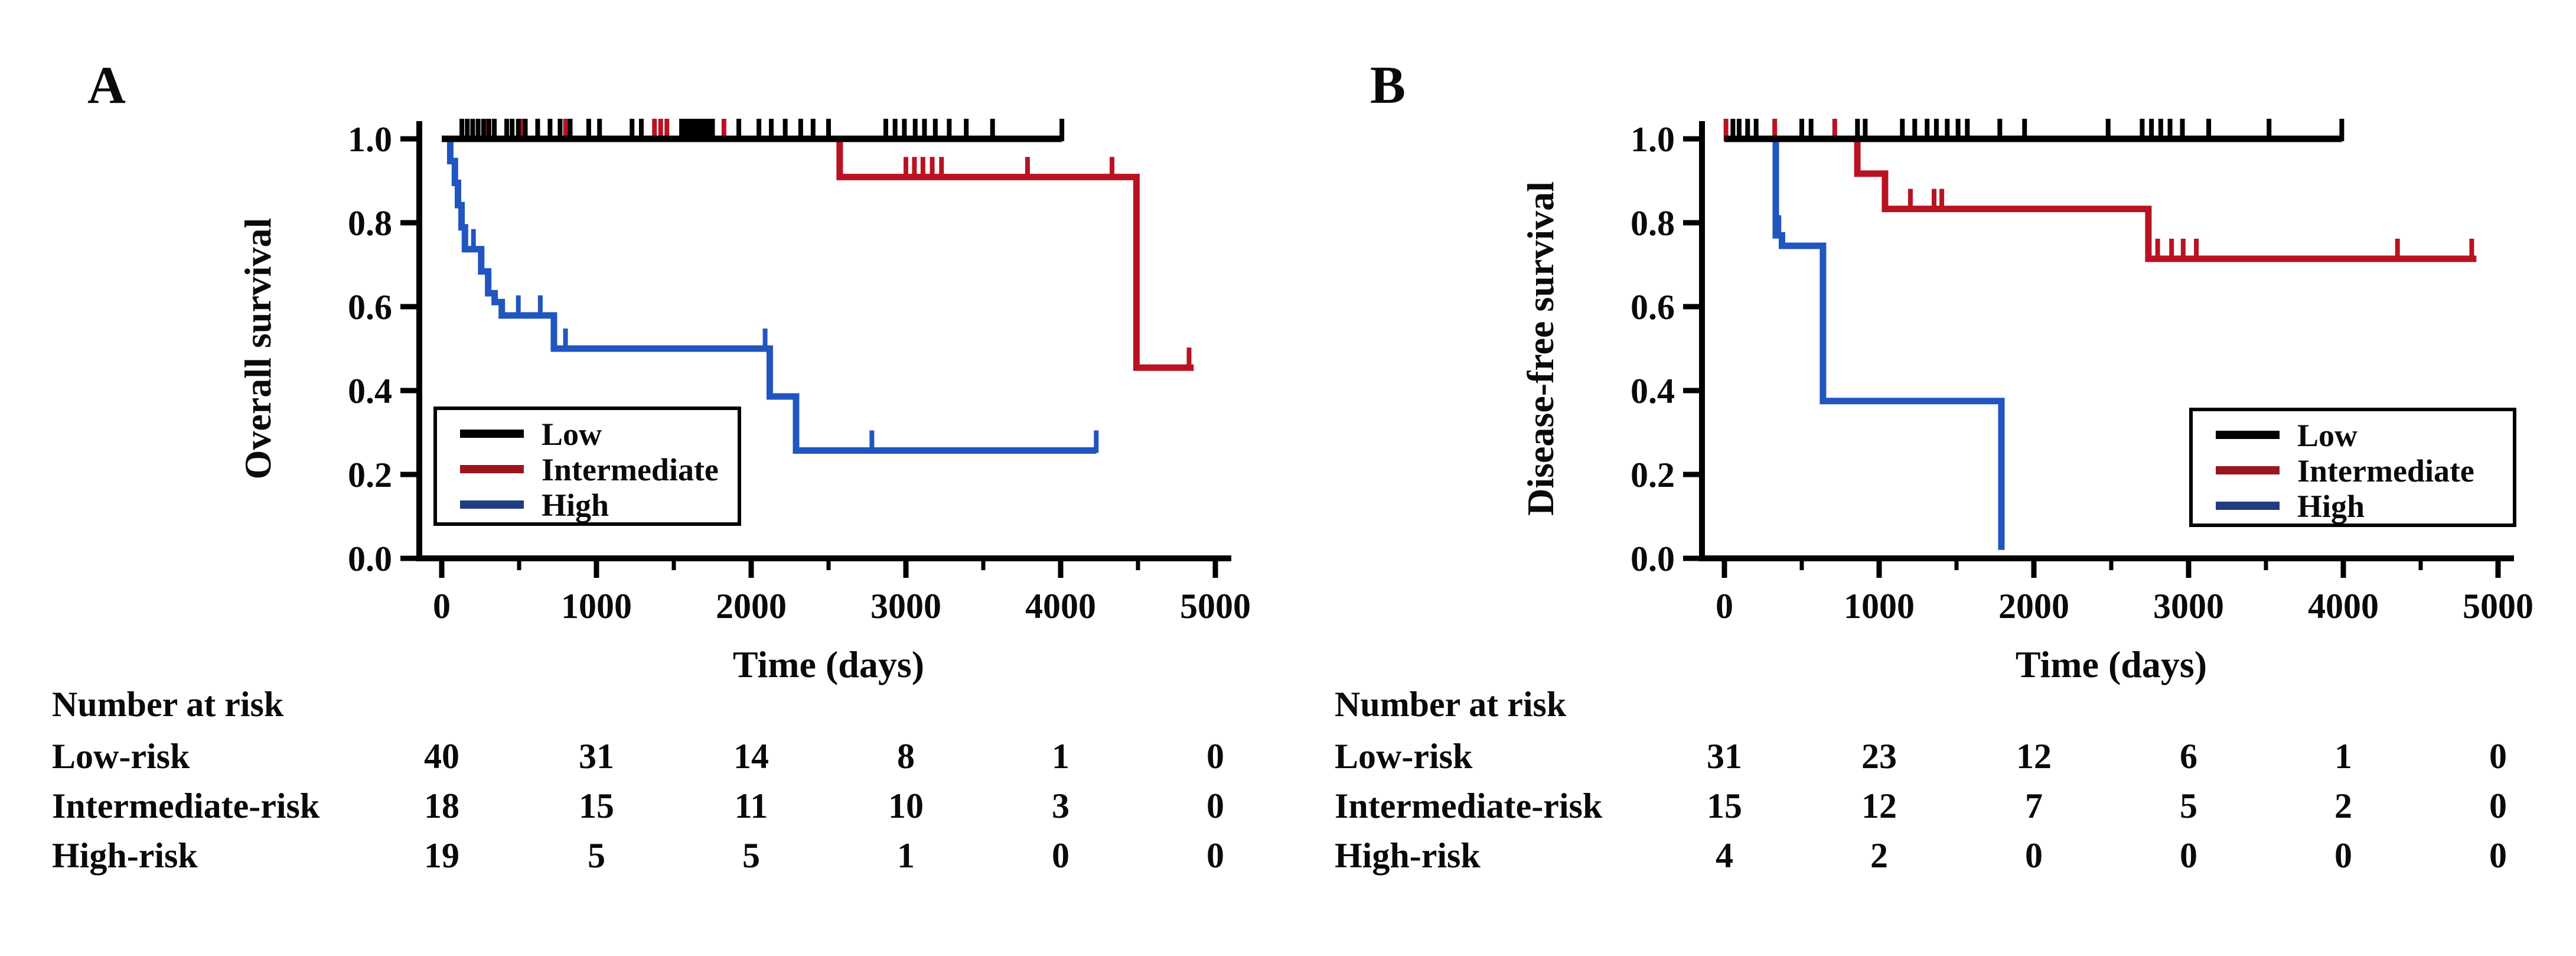 The width and height of the screenshot is (2576, 956). What do you see at coordinates (442, 855) in the screenshot?
I see `risk-value: 19` at bounding box center [442, 855].